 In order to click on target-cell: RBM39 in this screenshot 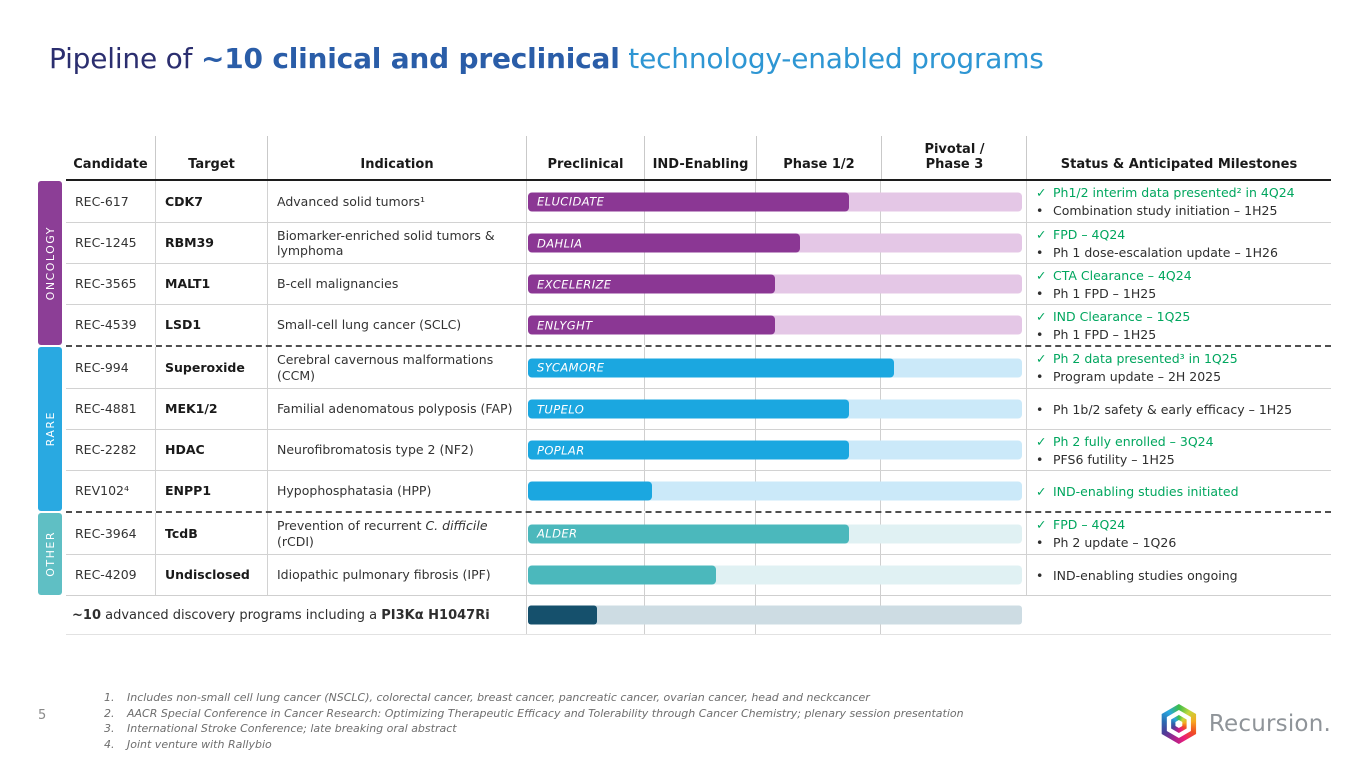, I will do `click(211, 243)`.